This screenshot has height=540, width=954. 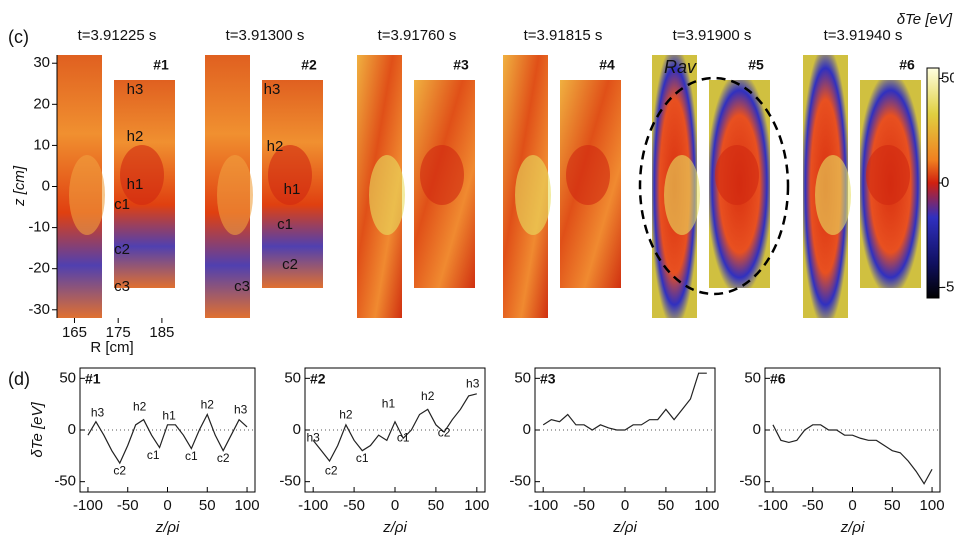 I want to click on region-label: h2, so click(x=275, y=146).